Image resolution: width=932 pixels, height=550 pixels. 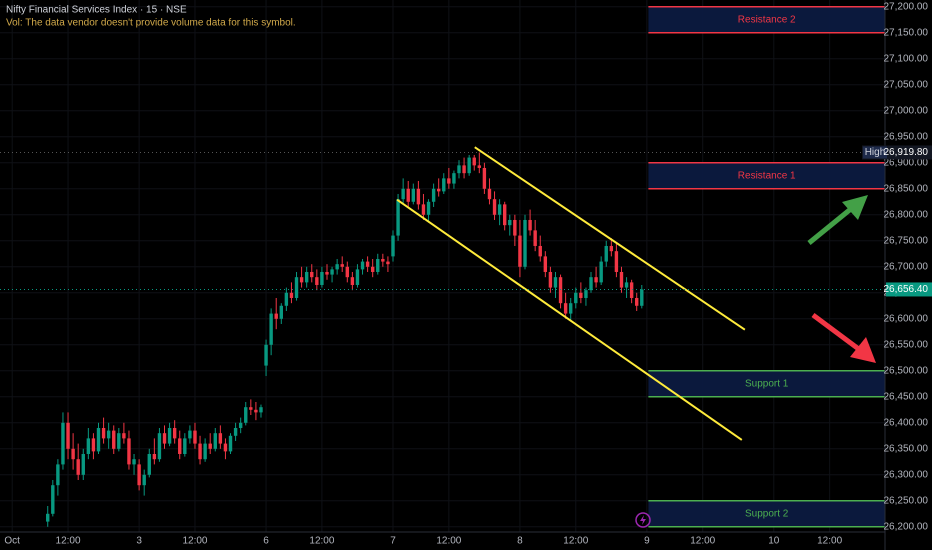 What do you see at coordinates (767, 19) in the screenshot?
I see `zone-label: Resistance 2` at bounding box center [767, 19].